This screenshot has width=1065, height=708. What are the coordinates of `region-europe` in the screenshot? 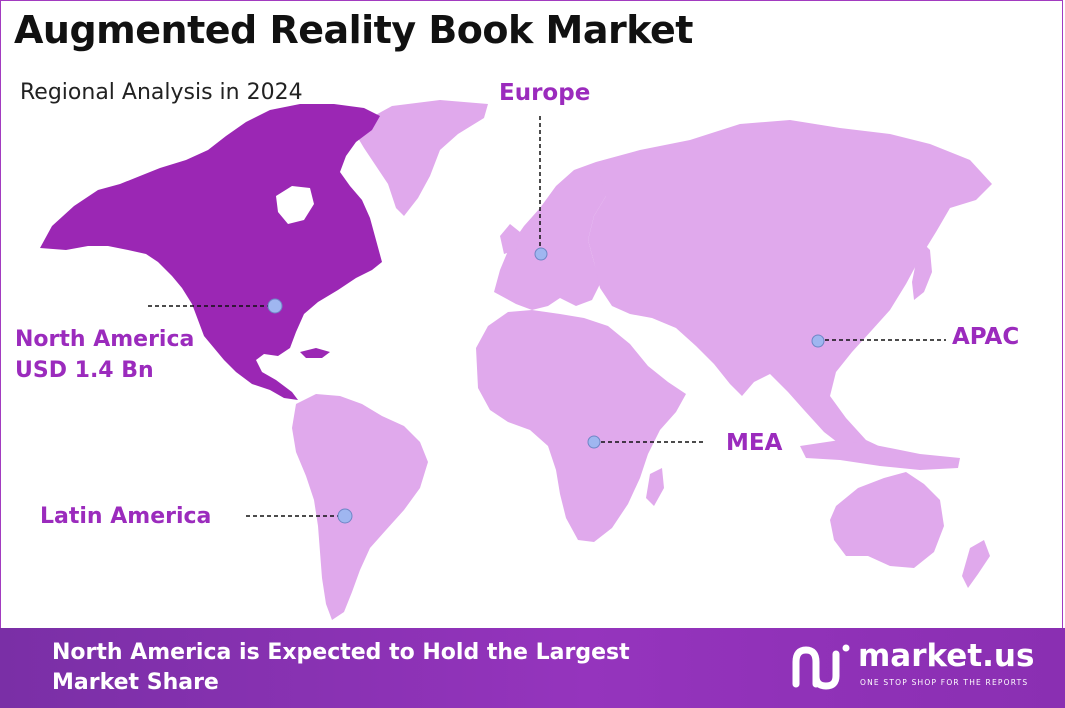 It's located at (553, 236).